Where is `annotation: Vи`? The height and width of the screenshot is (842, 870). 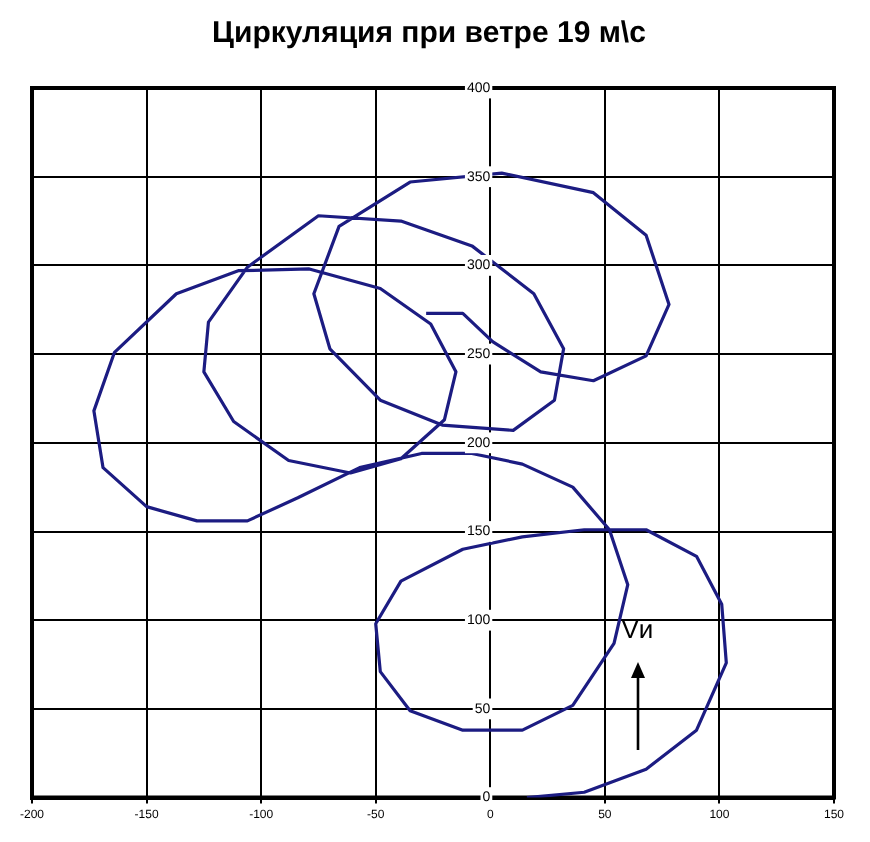 annotation: Vи is located at coordinates (637, 628).